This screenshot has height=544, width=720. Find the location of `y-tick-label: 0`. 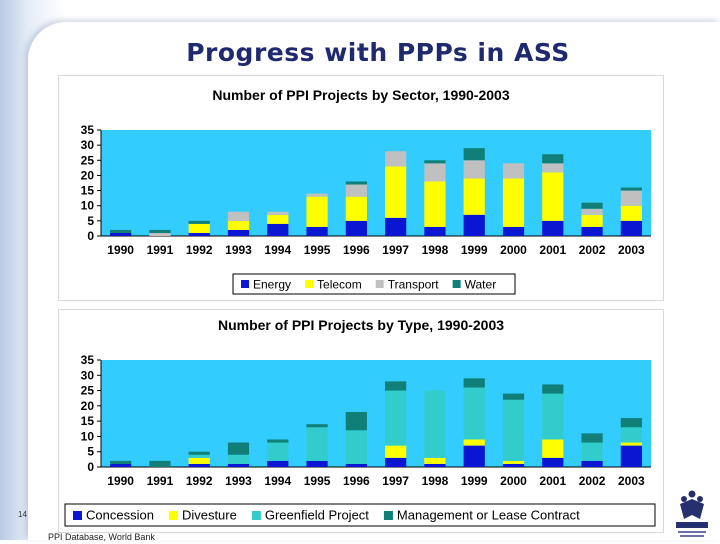

y-tick-label: 0 is located at coordinates (90, 467).